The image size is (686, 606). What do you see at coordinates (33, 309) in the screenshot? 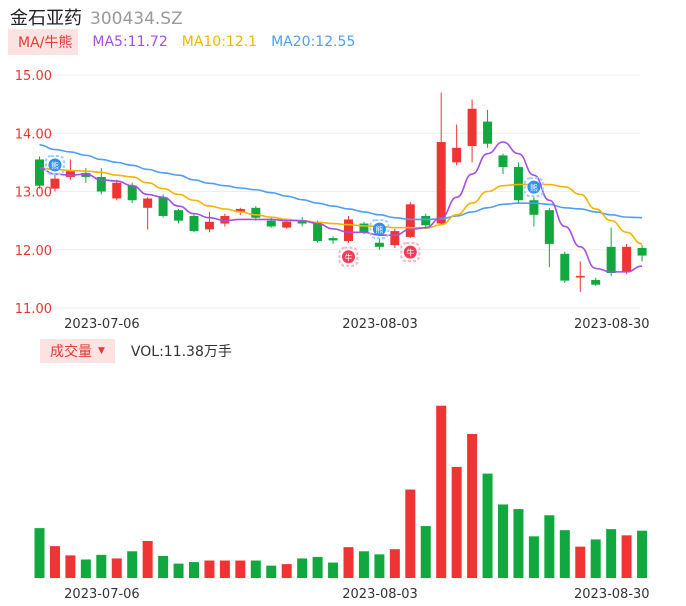
I see `y-tick-label: 11.00` at bounding box center [33, 309].